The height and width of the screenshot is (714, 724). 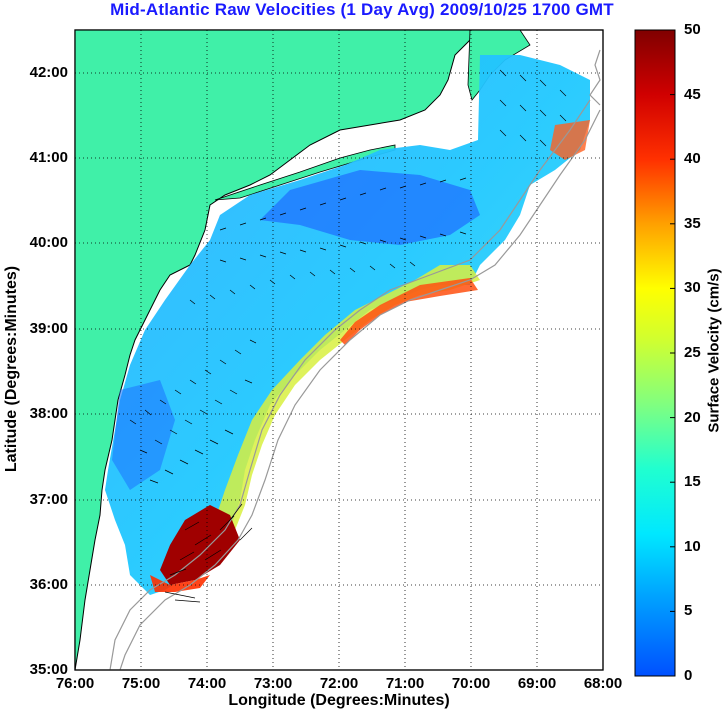 What do you see at coordinates (143, 435) in the screenshot?
I see `blue-core-south` at bounding box center [143, 435].